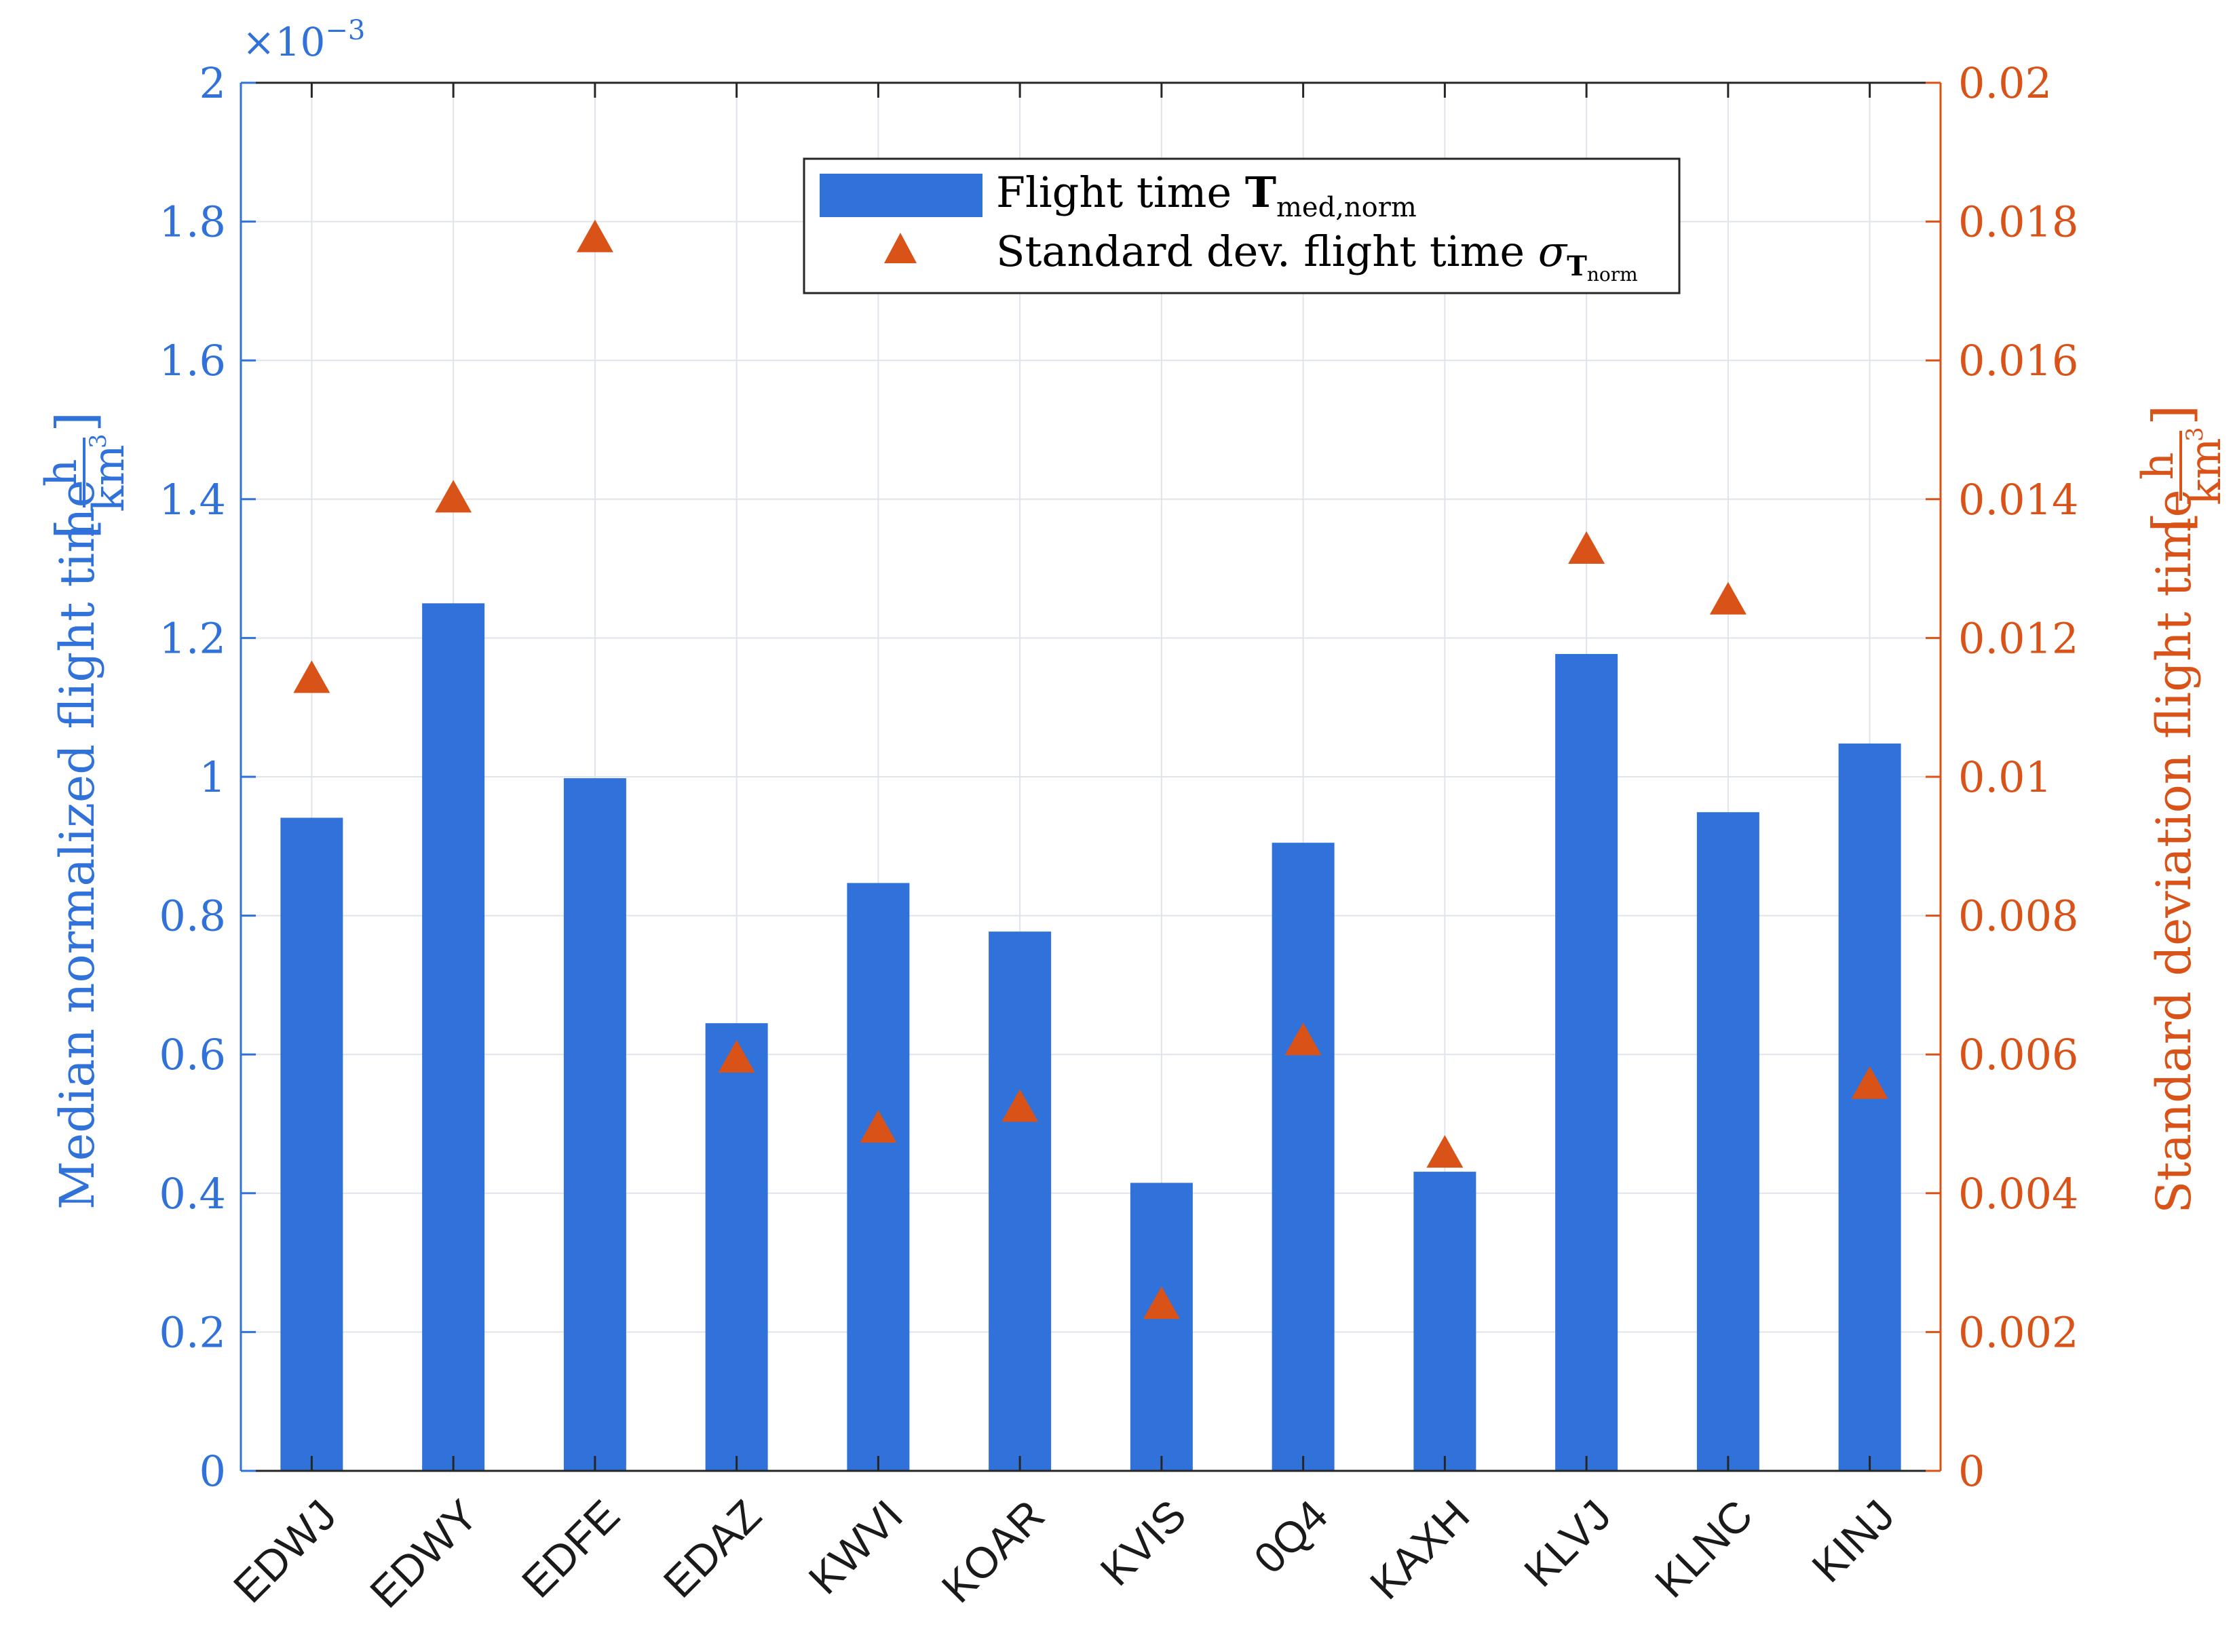 The height and width of the screenshot is (1652, 2233). Describe the element at coordinates (1267, 251) in the screenshot. I see `legend-entry-markers-main: Standard dev. flight time` at that location.